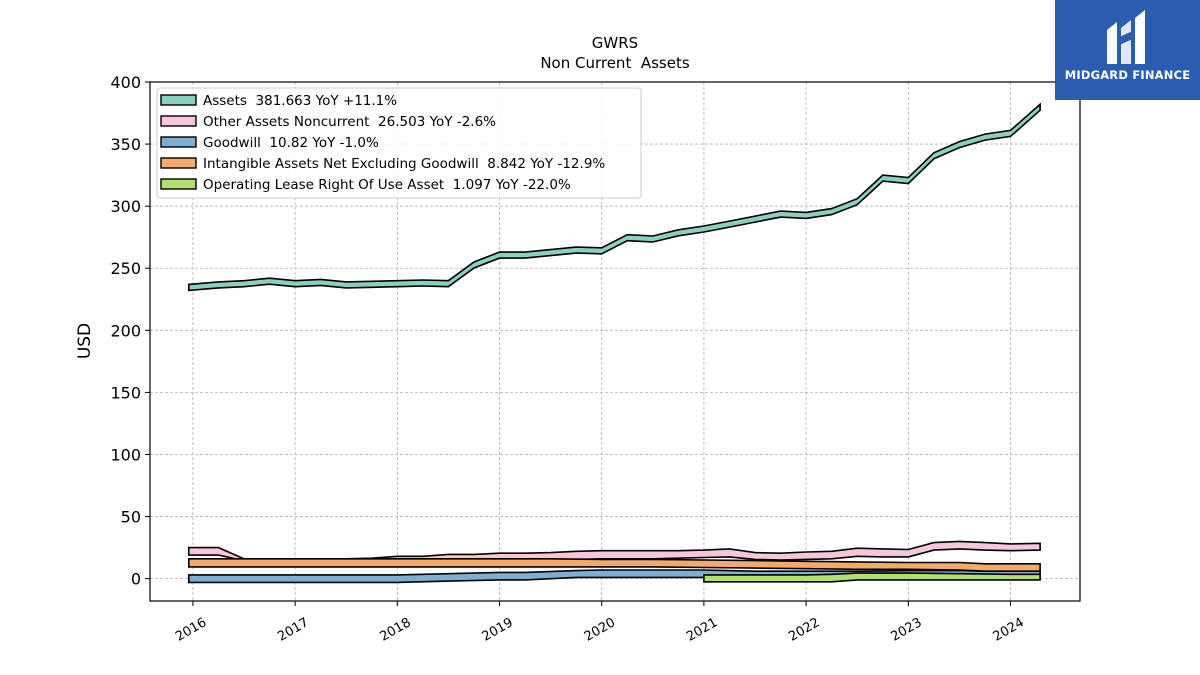 This screenshot has width=1200, height=675. What do you see at coordinates (1126, 37) in the screenshot?
I see `brand-mark-icon` at bounding box center [1126, 37].